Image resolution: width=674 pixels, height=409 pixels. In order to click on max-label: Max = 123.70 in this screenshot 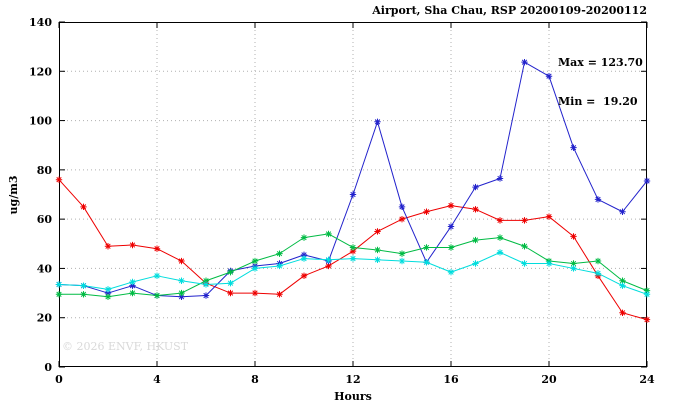, I will do `click(600, 62)`.